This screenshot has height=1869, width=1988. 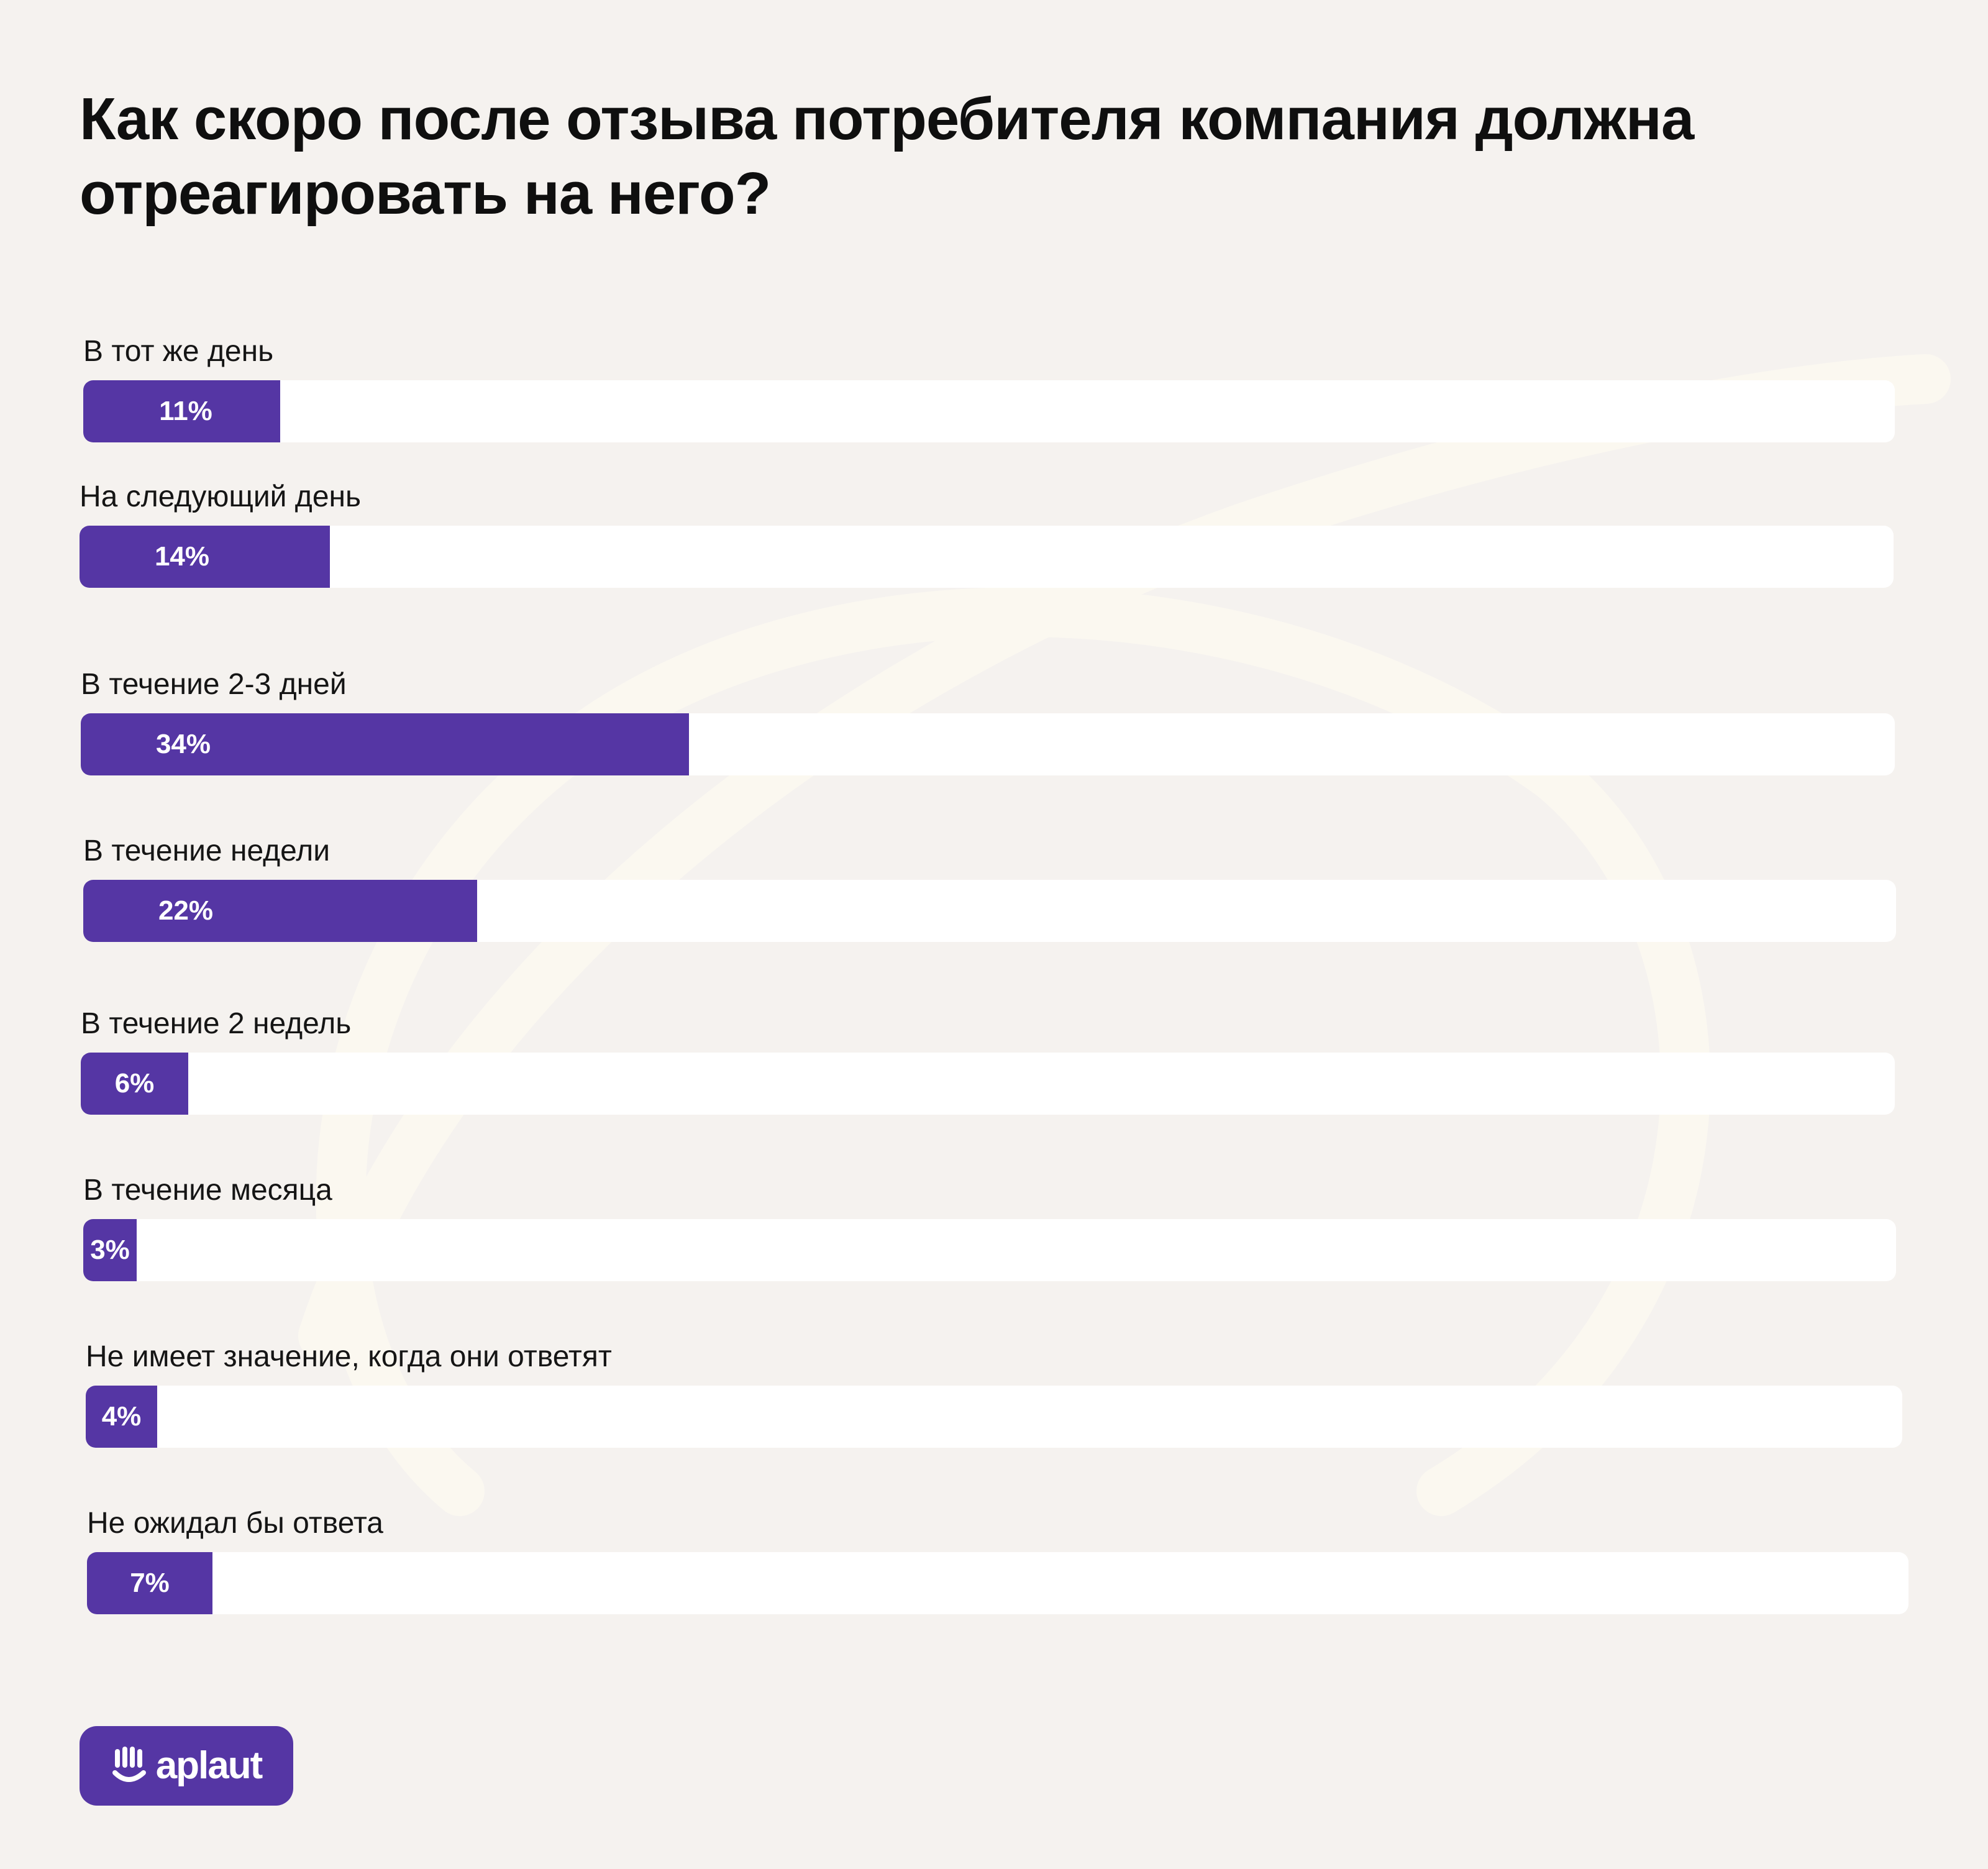 I want to click on bar-value-label: 4%, so click(x=121, y=1417).